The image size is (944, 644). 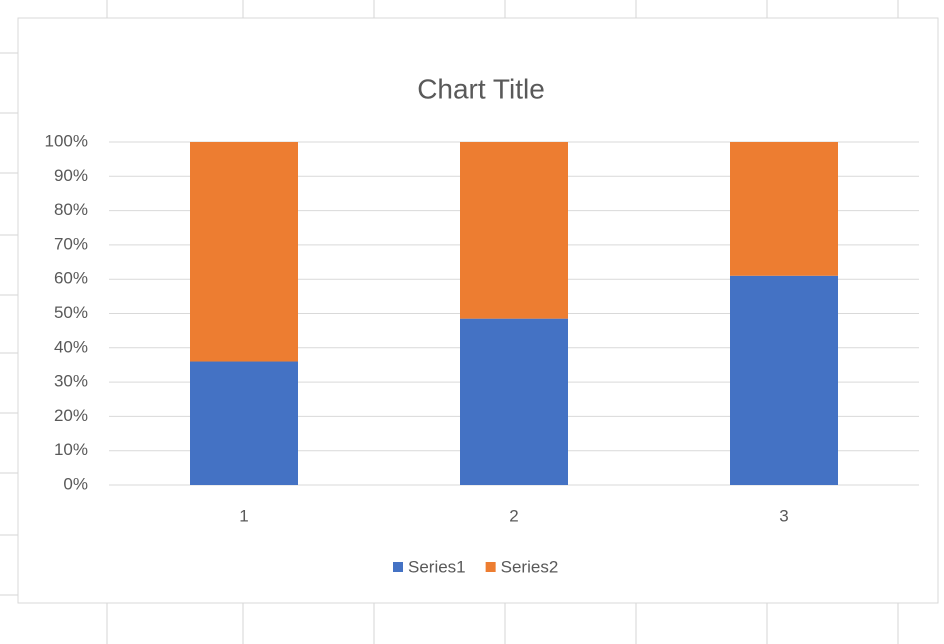 What do you see at coordinates (71, 312) in the screenshot?
I see `y-tick-label: 50%` at bounding box center [71, 312].